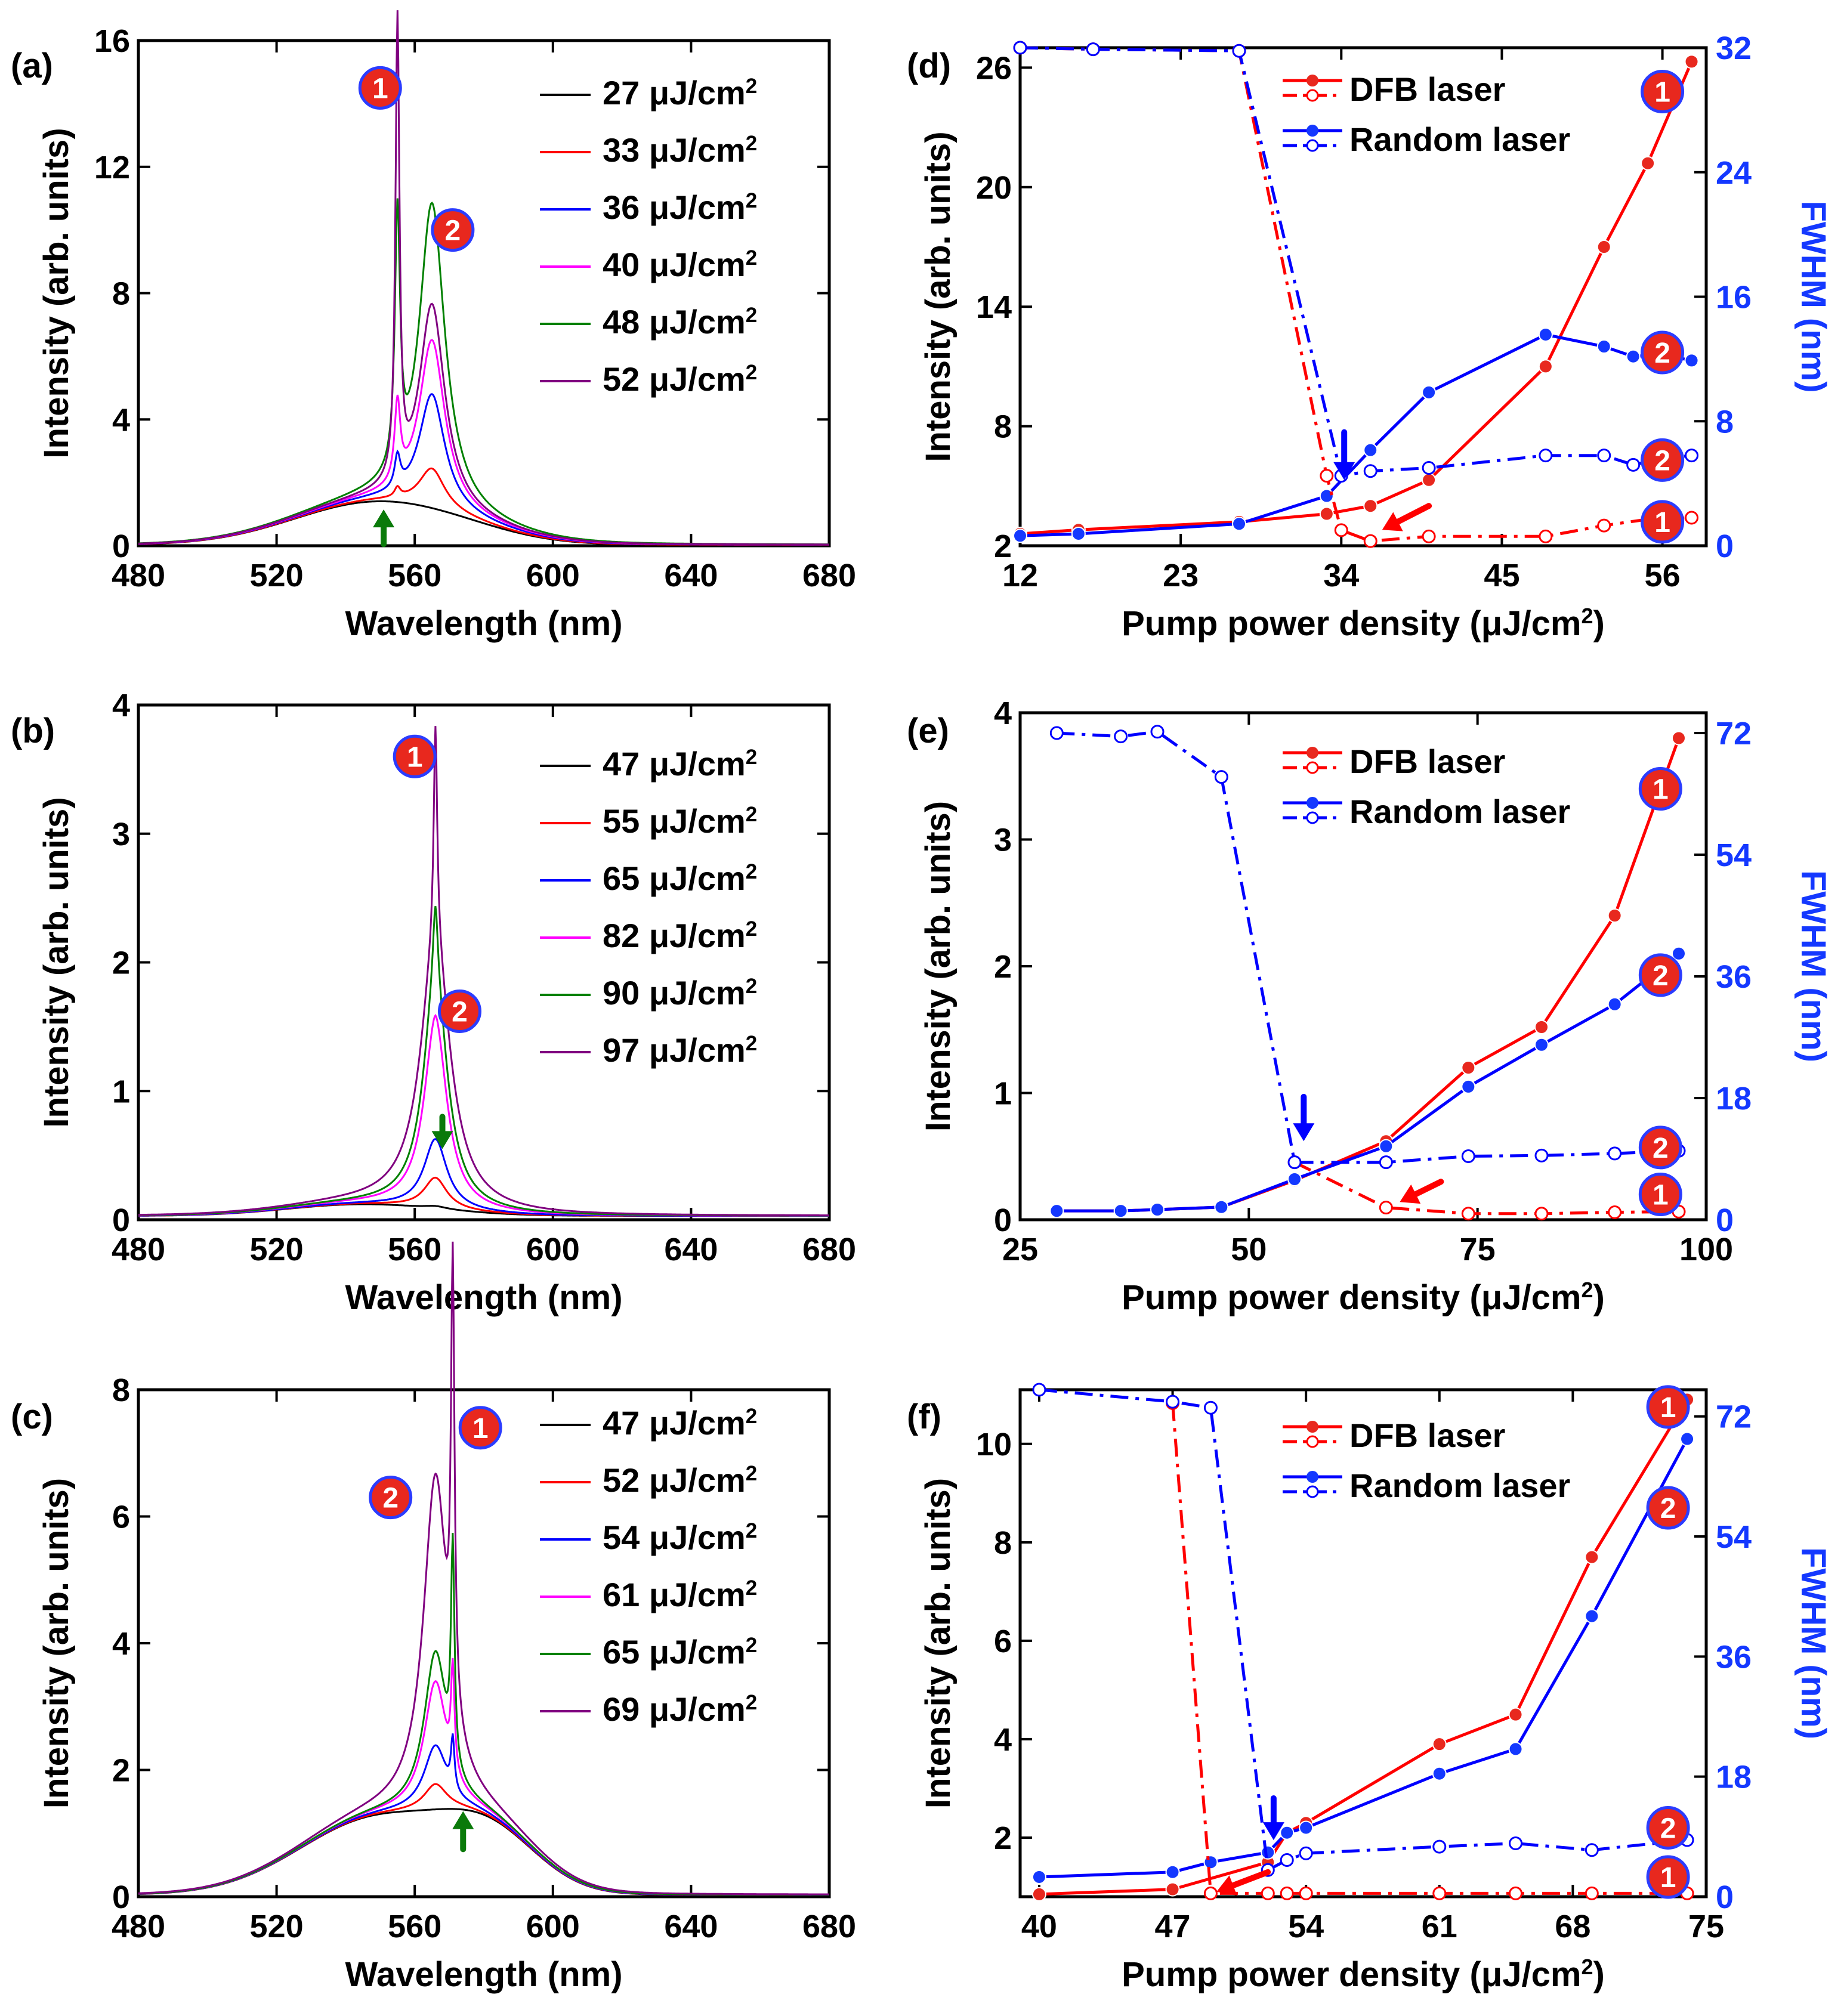 The width and height of the screenshot is (1847, 2016). I want to click on legend-label-part: 47 μJ/cm, so click(674, 764).